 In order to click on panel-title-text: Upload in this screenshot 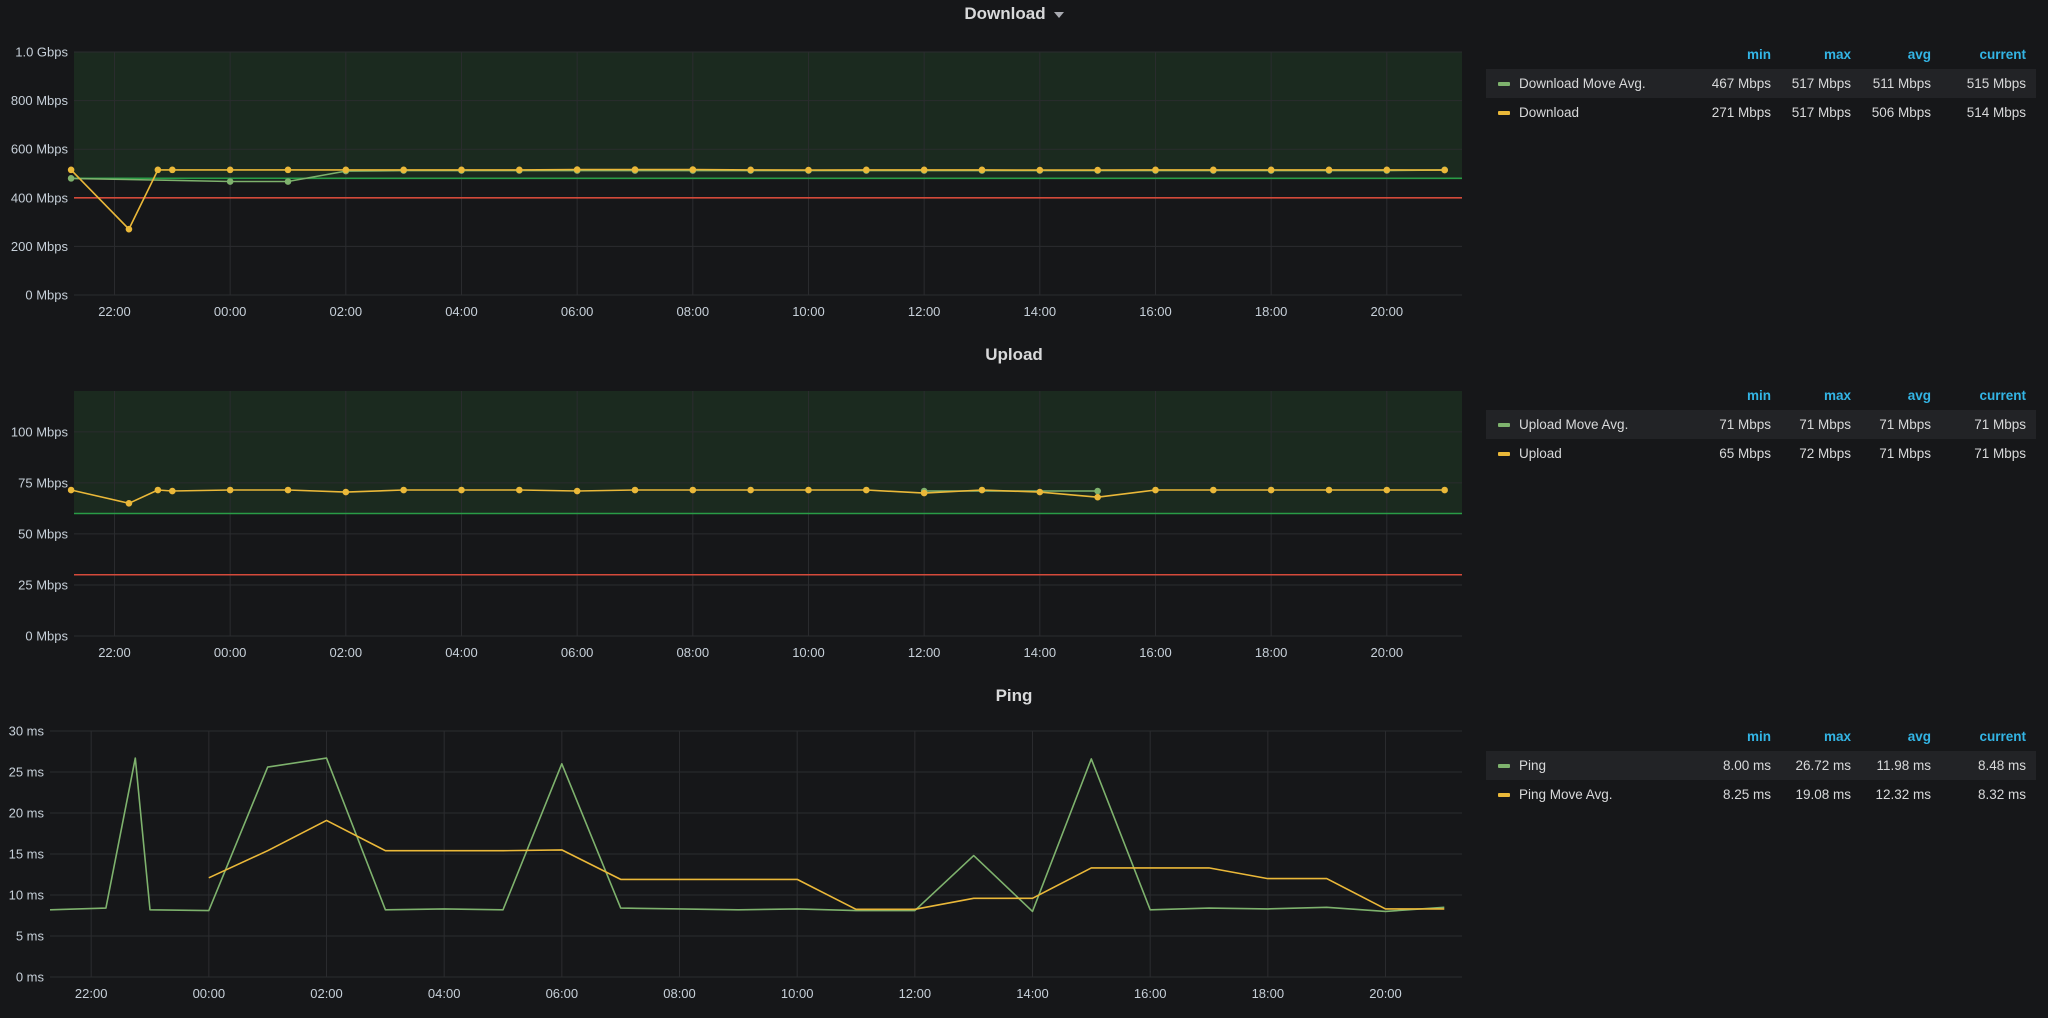, I will do `click(1014, 354)`.